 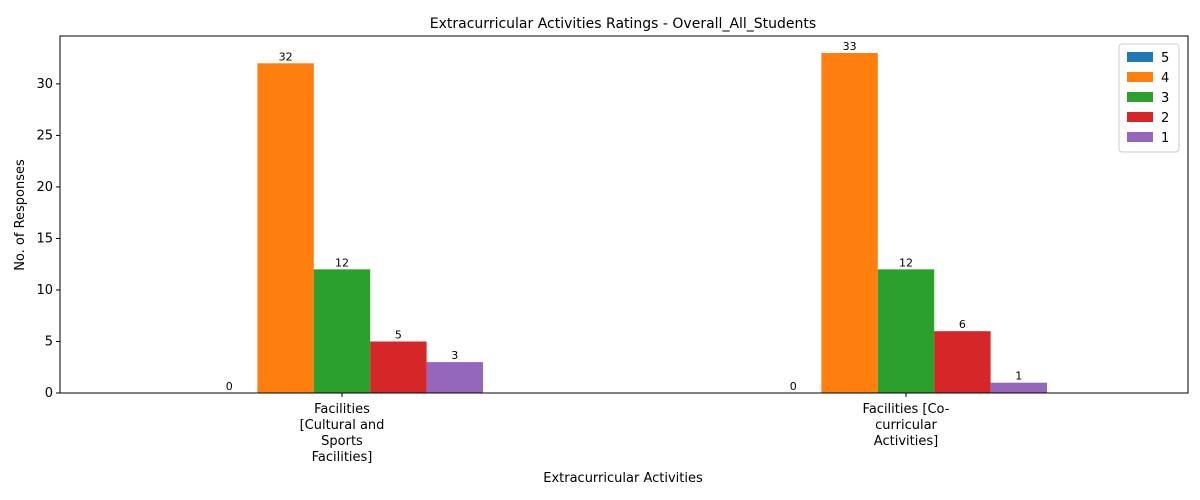 What do you see at coordinates (962, 324) in the screenshot?
I see `data-label-series-2-cat-1: 6` at bounding box center [962, 324].